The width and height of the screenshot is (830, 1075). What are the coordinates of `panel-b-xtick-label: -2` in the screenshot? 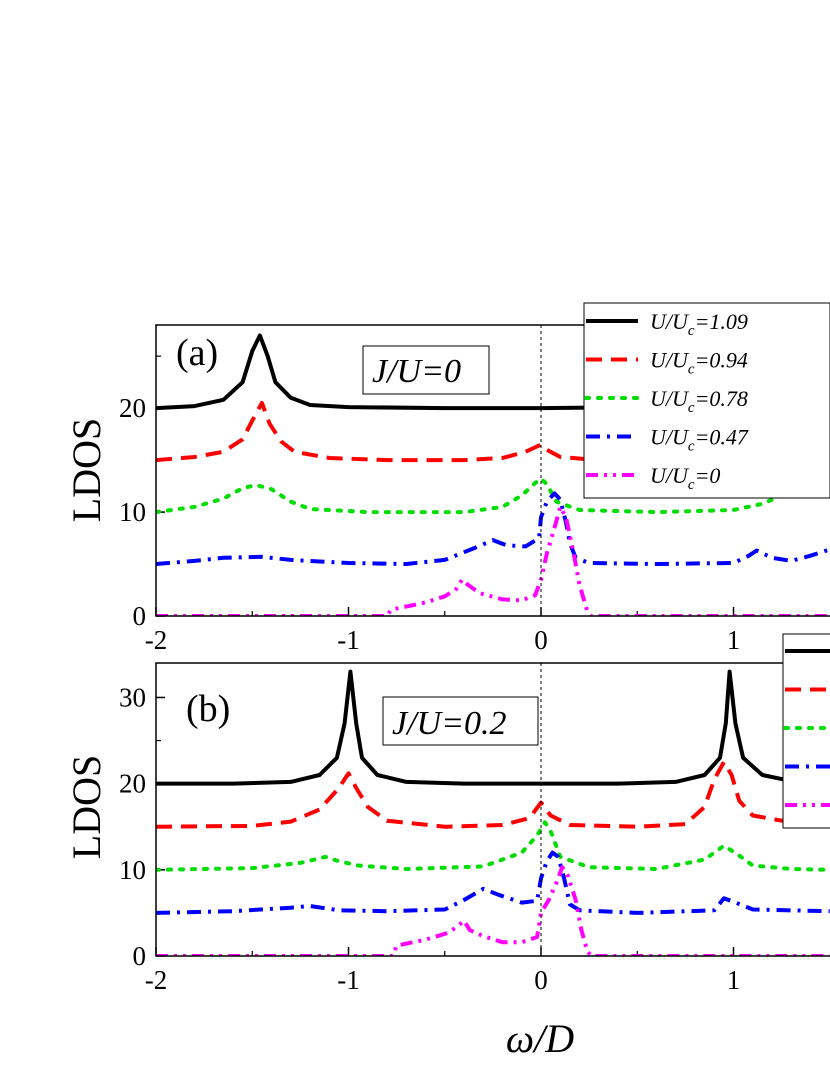 It's located at (156, 980).